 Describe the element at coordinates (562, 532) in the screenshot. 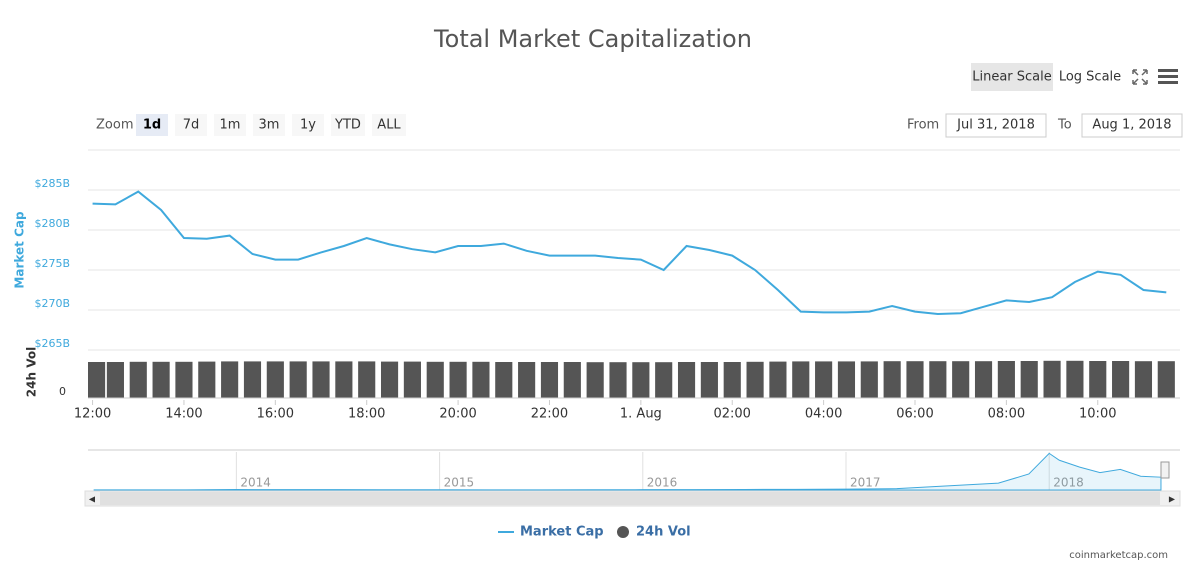

I see `legend-label: Market Cap` at that location.